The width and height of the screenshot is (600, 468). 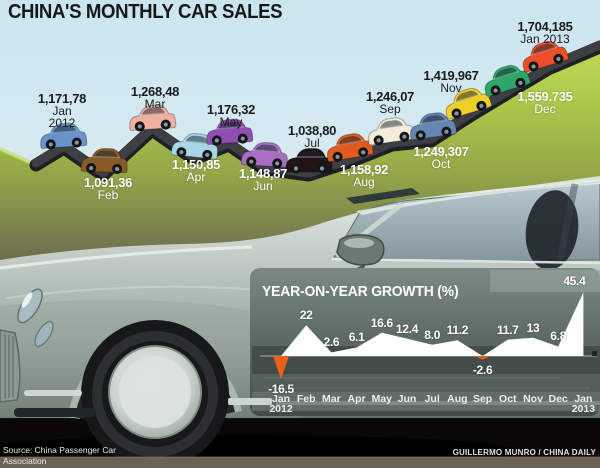 What do you see at coordinates (451, 82) in the screenshot?
I see `sales-label-nov: 1,419,967 Nov` at bounding box center [451, 82].